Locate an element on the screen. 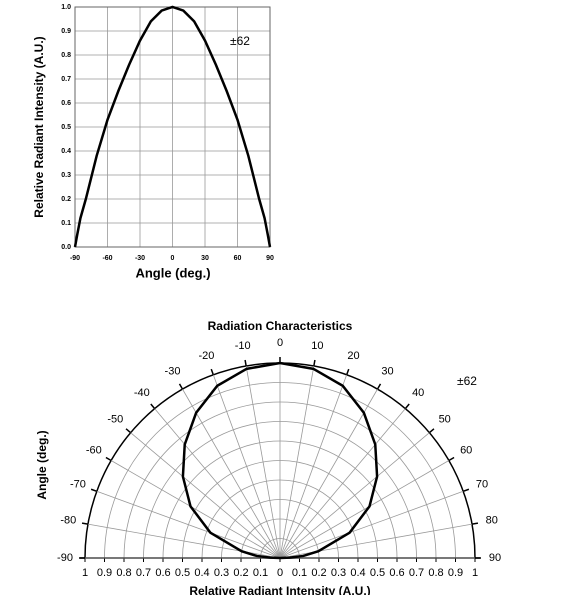  theta-tick-label: -60 is located at coordinates (94, 450).